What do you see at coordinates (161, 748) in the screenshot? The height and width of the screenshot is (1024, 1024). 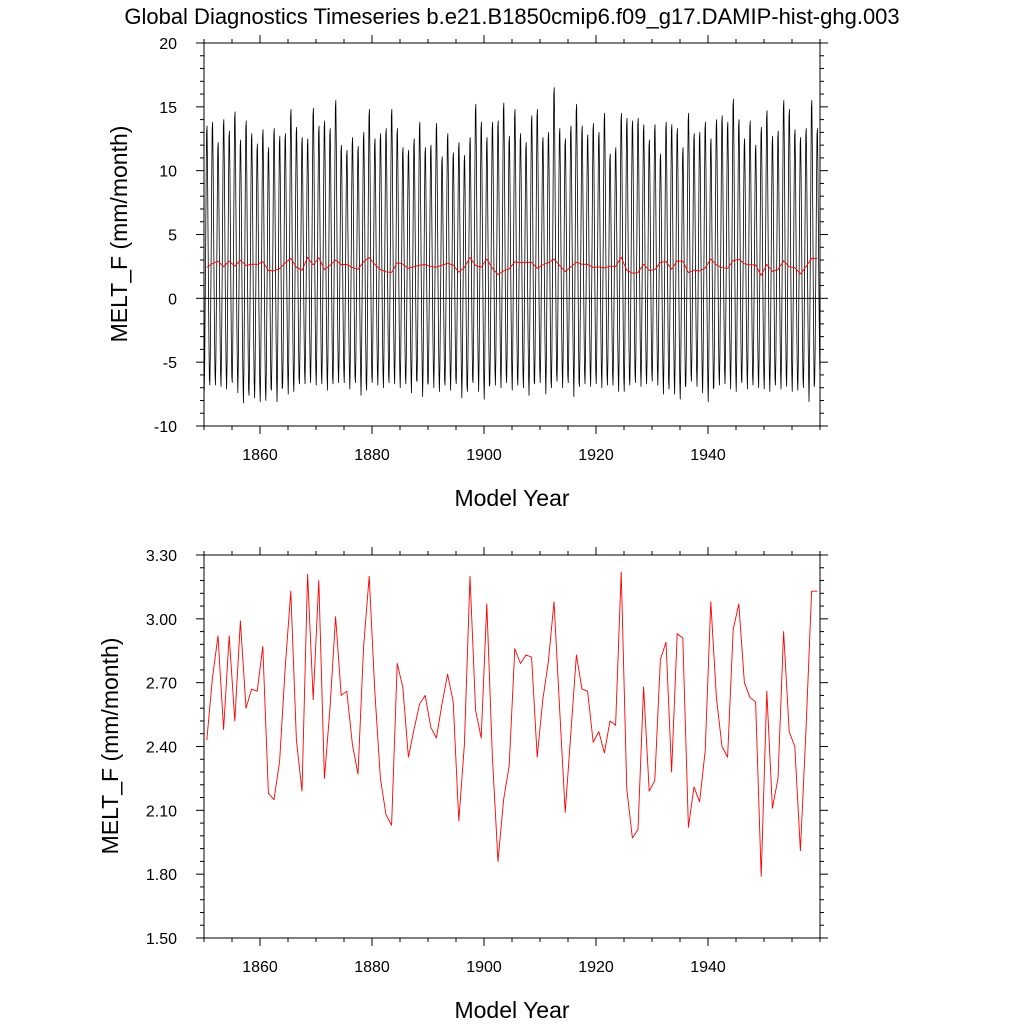 I see `bottom-panel-y-tick-label: 2.40` at bounding box center [161, 748].